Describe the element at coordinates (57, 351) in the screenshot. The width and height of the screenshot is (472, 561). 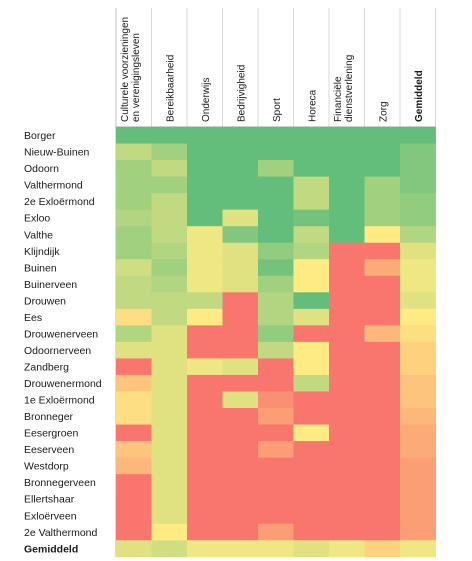
I see `row-label: Odoornerveen` at that location.